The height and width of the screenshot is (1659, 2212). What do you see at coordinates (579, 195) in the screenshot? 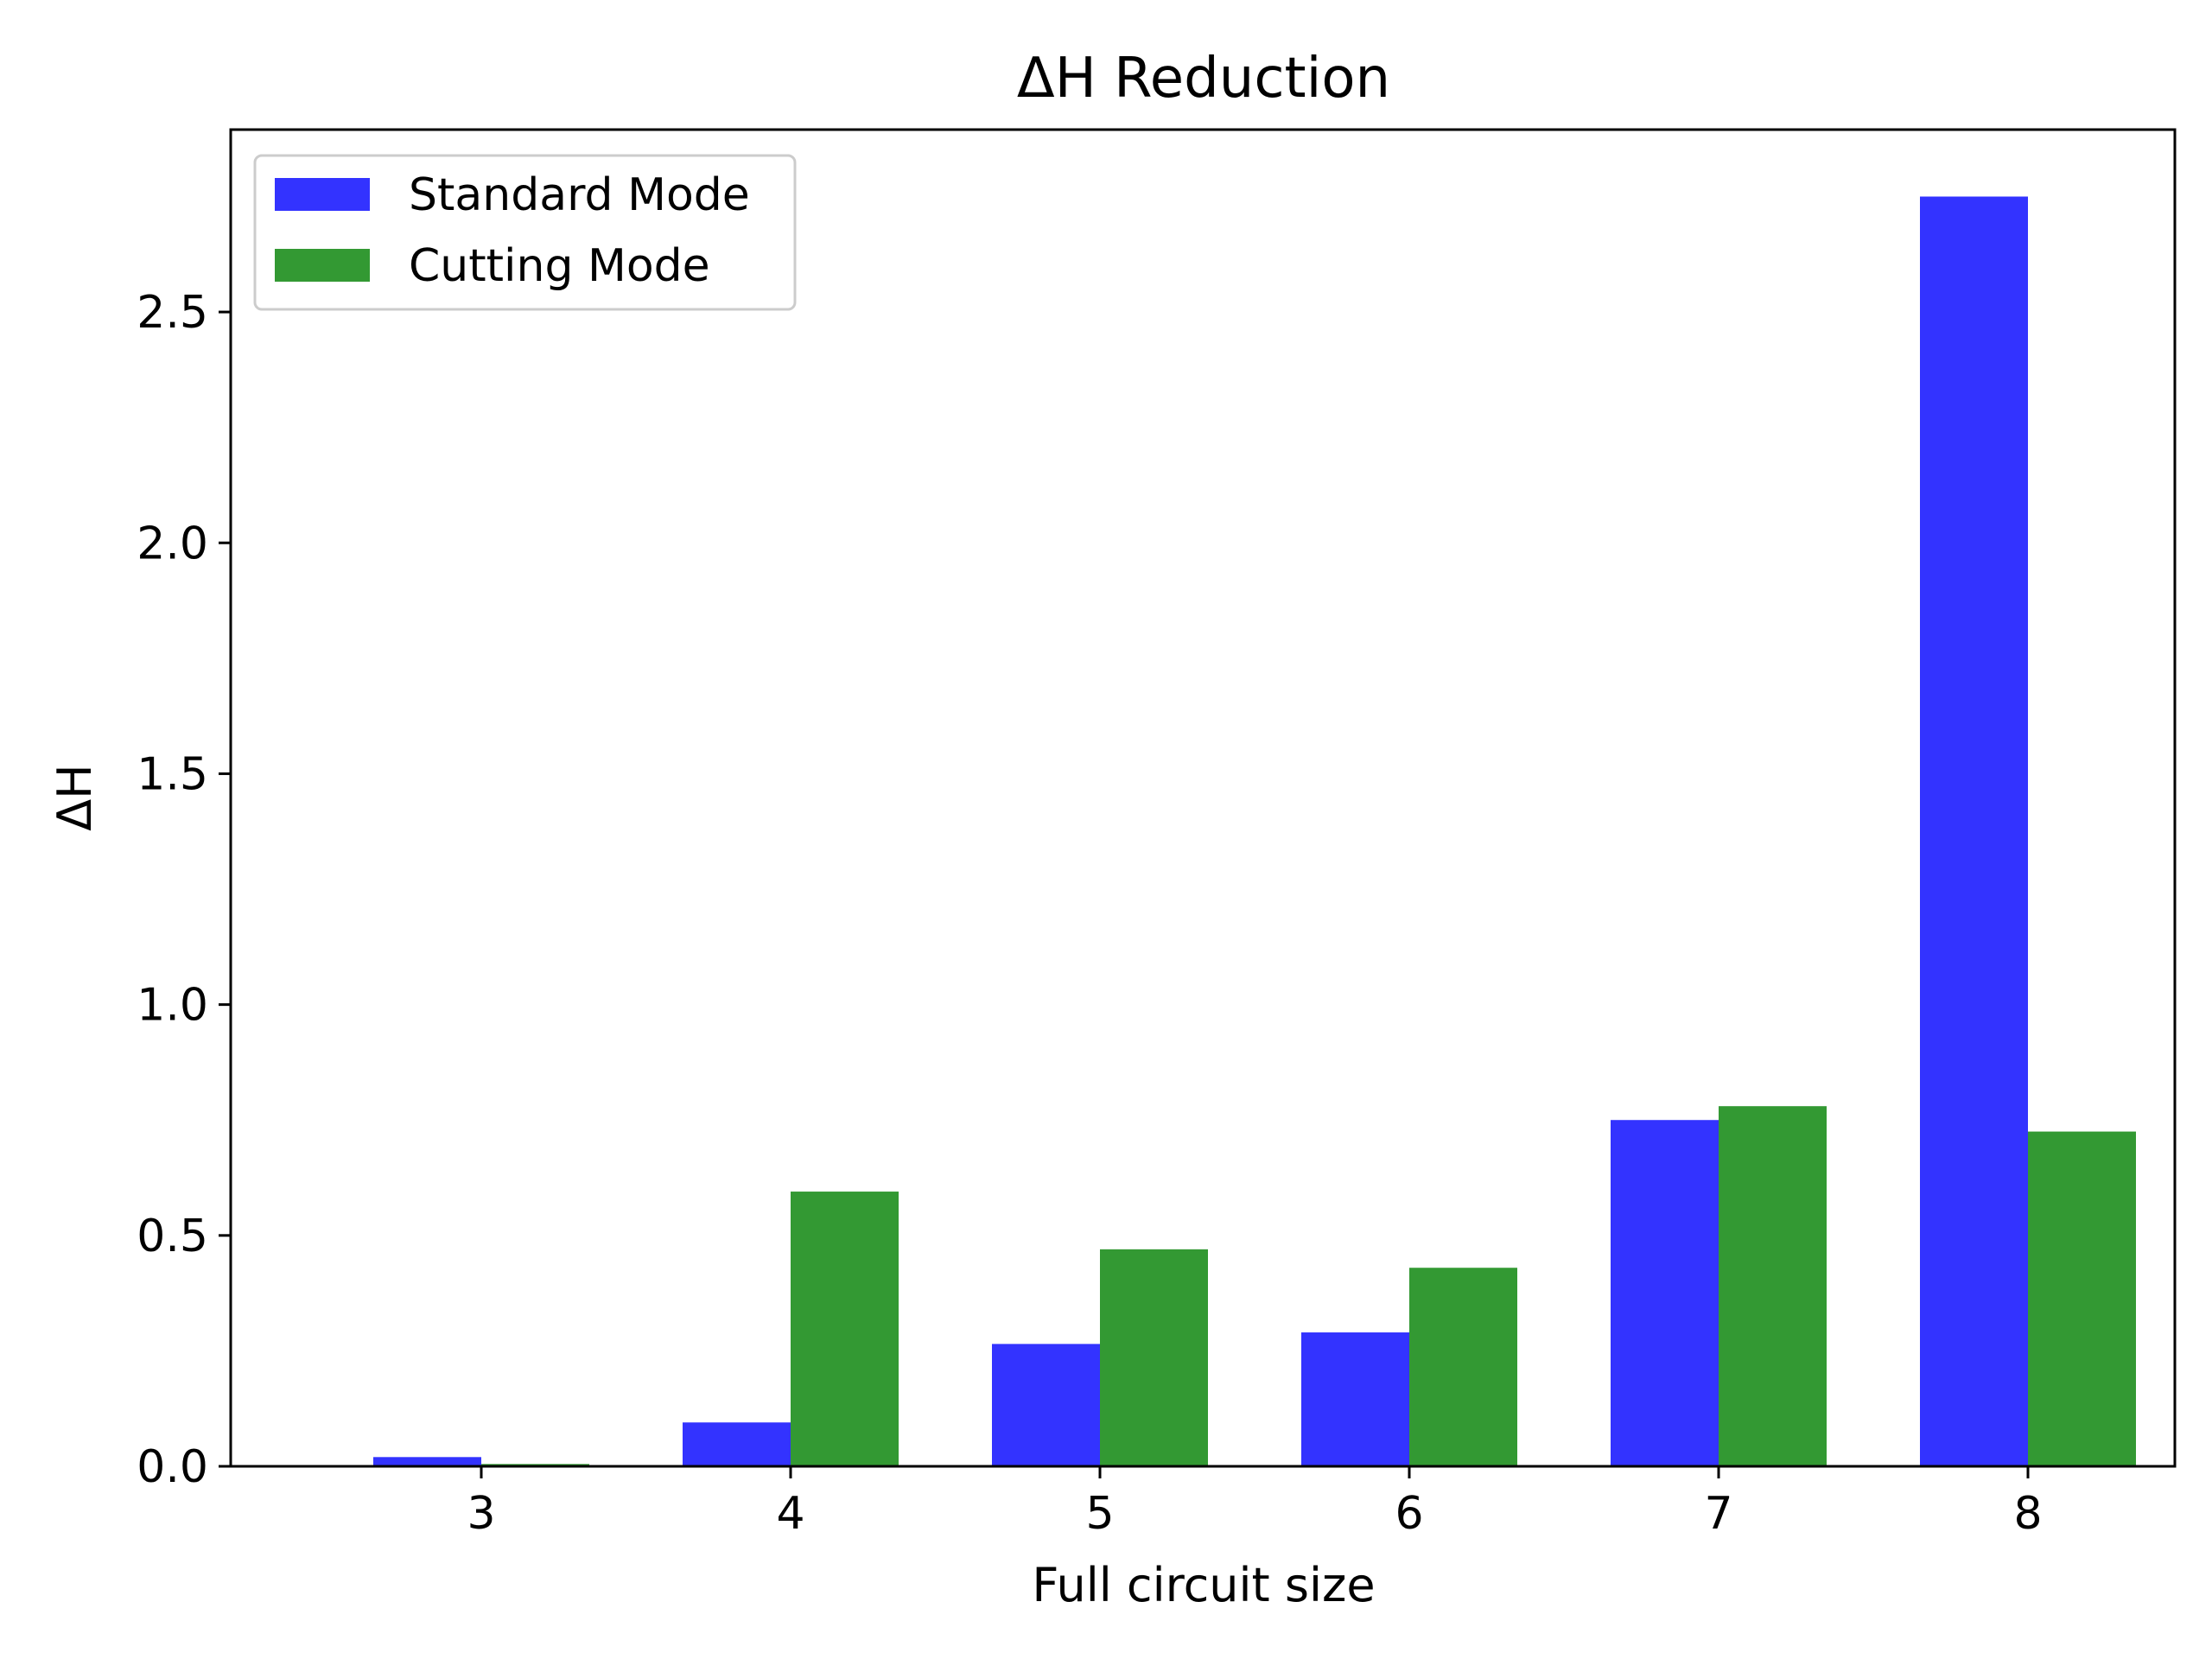
I see `legend-label-standard-mode: Standard Mode` at bounding box center [579, 195].